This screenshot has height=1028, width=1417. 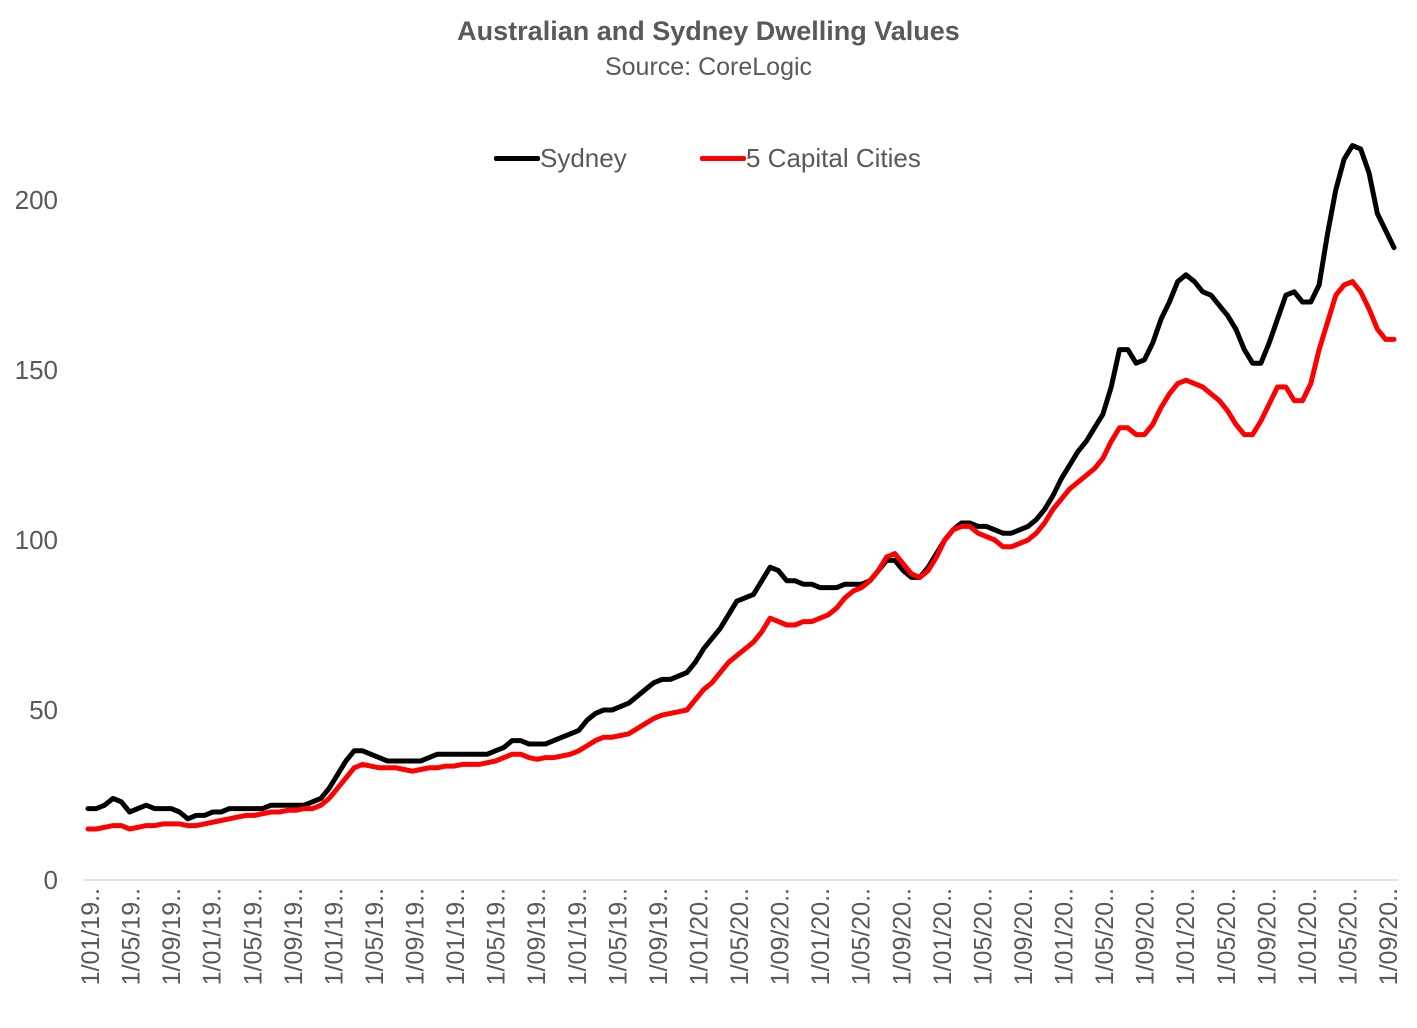 I want to click on legend-label-sydney: Sydney, so click(x=583, y=157).